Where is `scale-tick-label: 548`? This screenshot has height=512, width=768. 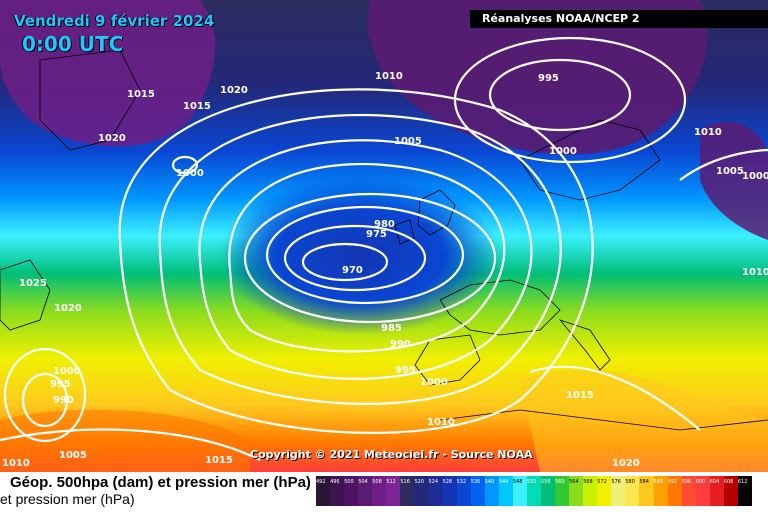
scale-tick-label: 548 is located at coordinates (517, 482).